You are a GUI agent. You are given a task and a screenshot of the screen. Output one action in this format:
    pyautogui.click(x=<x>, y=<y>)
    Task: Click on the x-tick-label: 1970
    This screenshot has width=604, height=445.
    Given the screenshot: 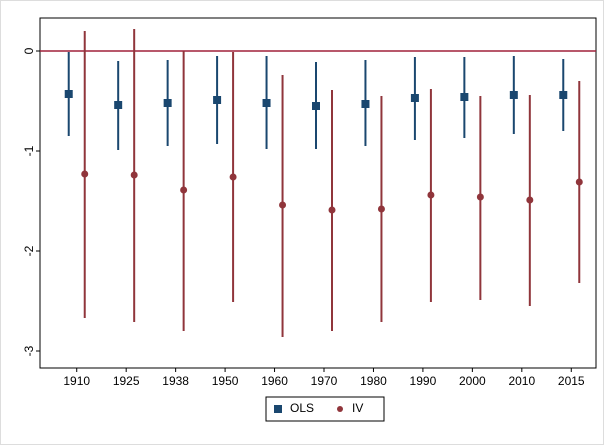 What is the action you would take?
    pyautogui.click(x=324, y=381)
    